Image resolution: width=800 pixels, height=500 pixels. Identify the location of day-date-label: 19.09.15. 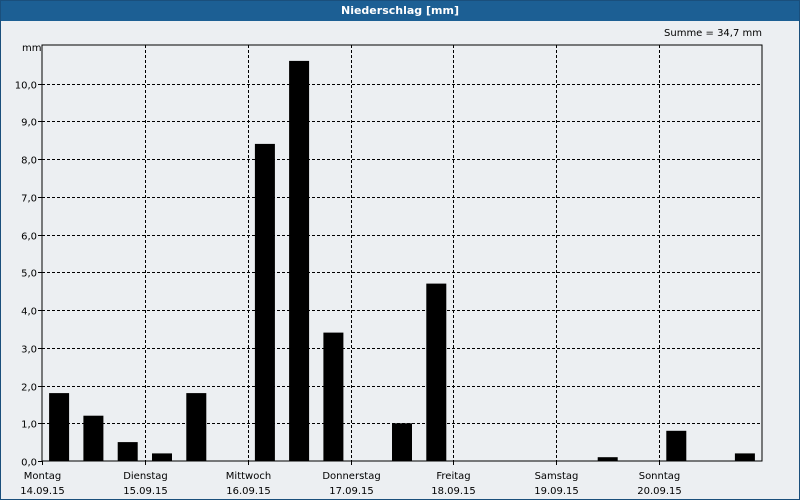
(556, 491).